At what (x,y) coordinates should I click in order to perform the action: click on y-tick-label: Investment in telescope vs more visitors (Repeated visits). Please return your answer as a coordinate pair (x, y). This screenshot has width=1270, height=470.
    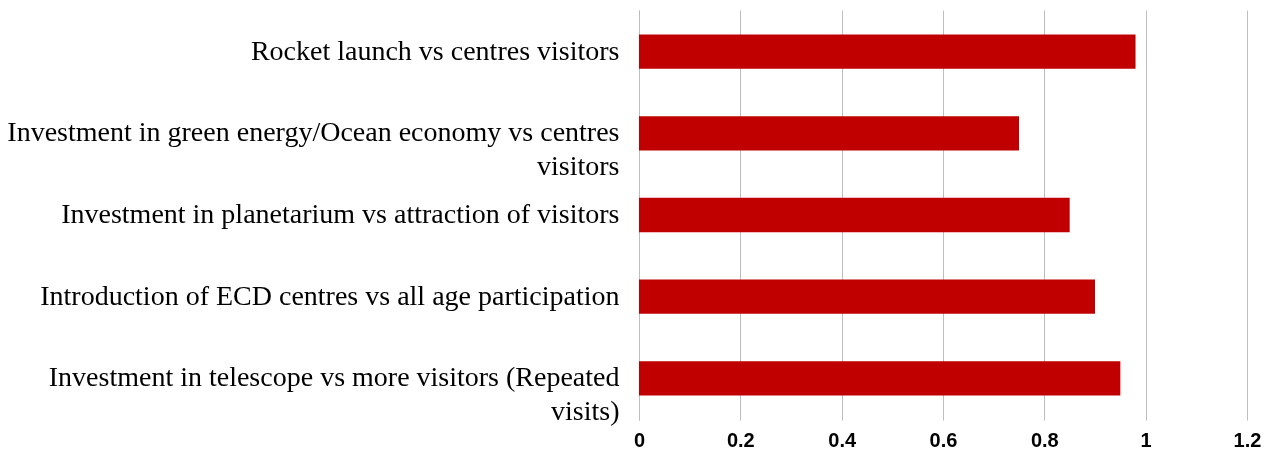
    Looking at the image, I should click on (334, 394).